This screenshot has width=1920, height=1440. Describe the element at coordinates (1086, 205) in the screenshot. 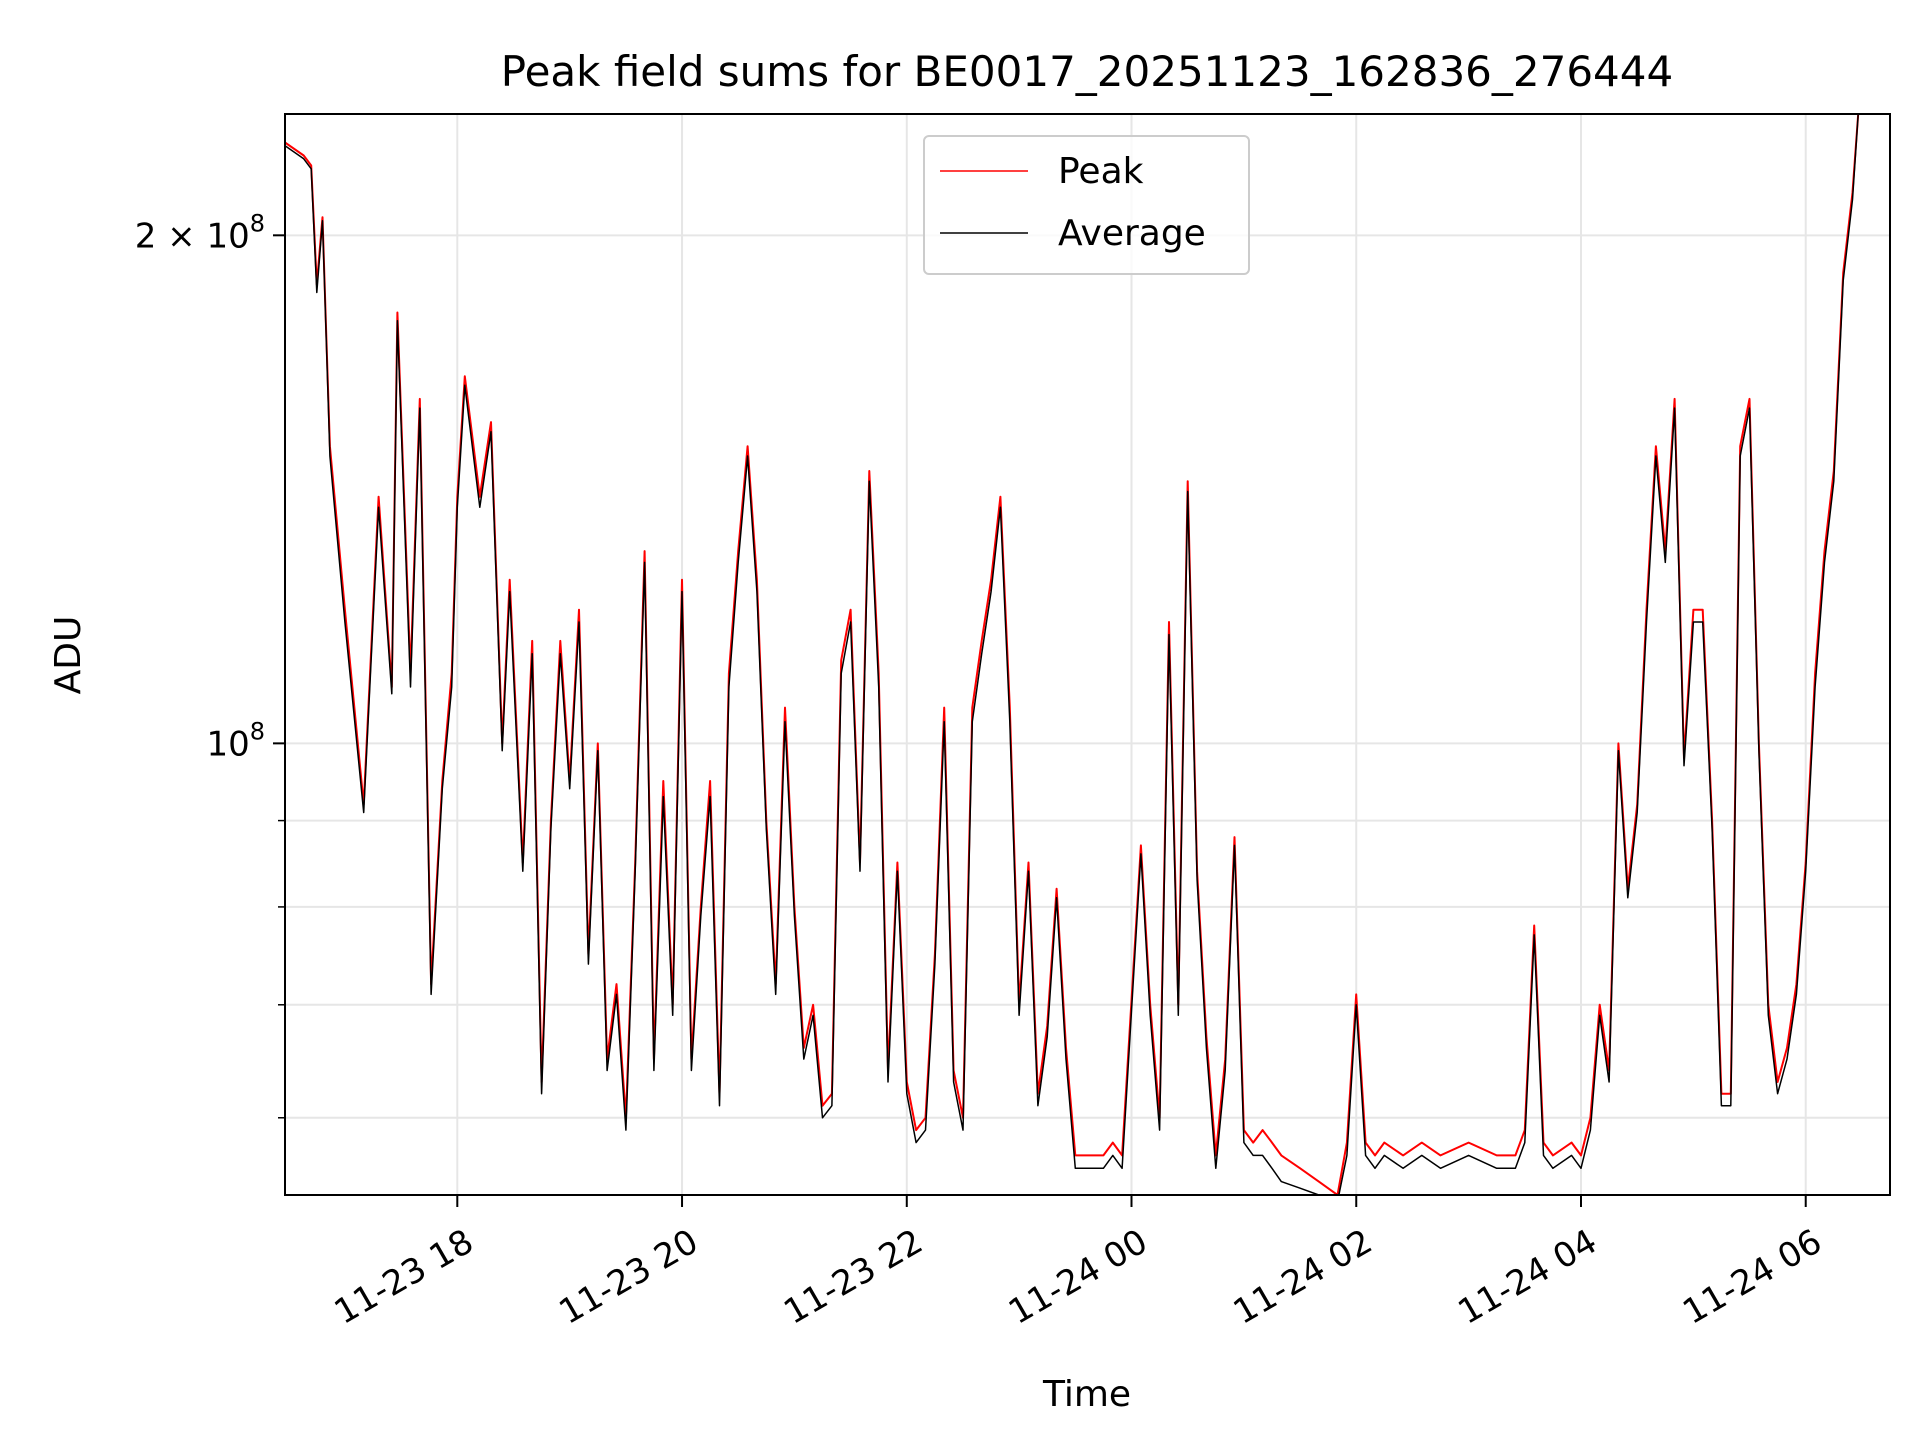

I see `legend: Peak Average` at that location.